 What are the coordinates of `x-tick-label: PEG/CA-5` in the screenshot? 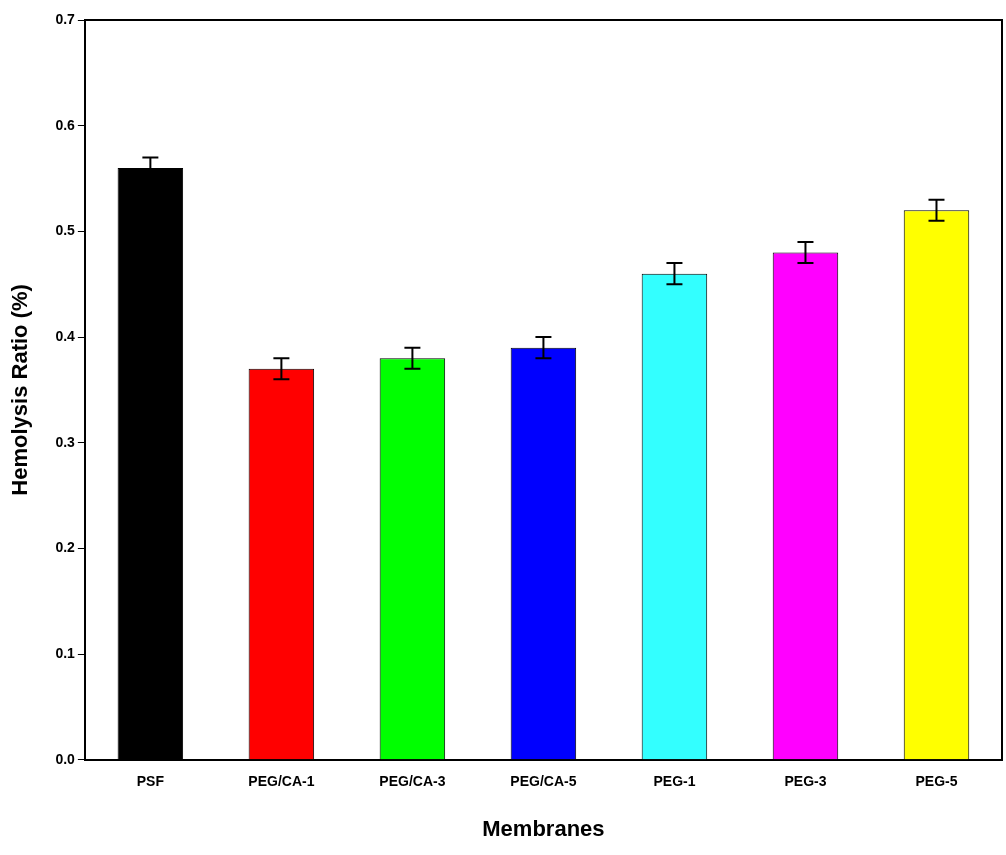 It's located at (543, 781).